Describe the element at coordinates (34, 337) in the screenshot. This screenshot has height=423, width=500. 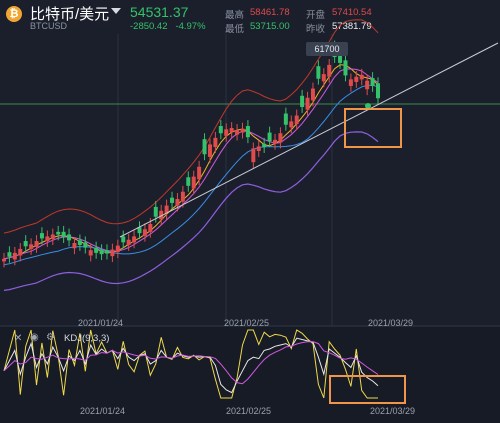
I see `eye-icon: ◉` at that location.